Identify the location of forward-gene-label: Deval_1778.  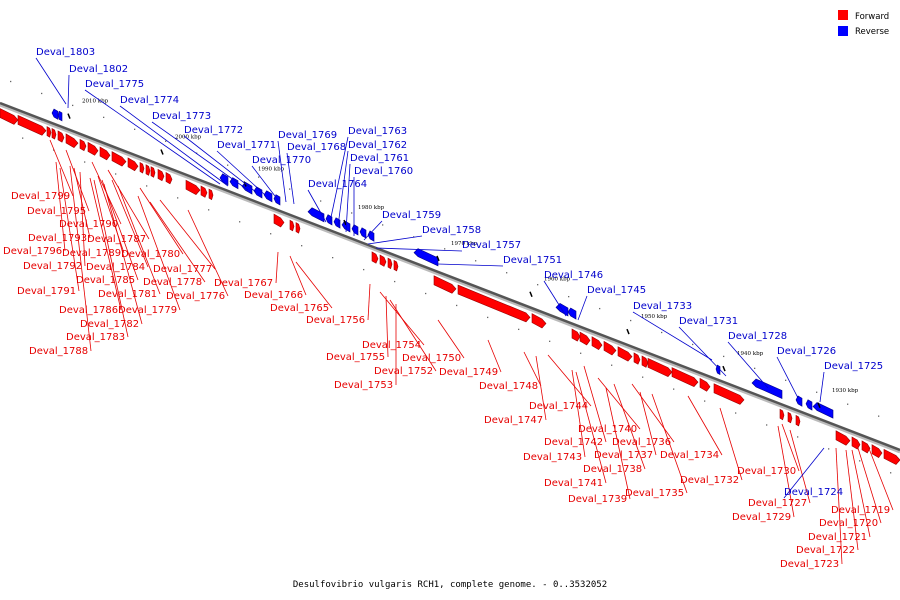
(172, 282).